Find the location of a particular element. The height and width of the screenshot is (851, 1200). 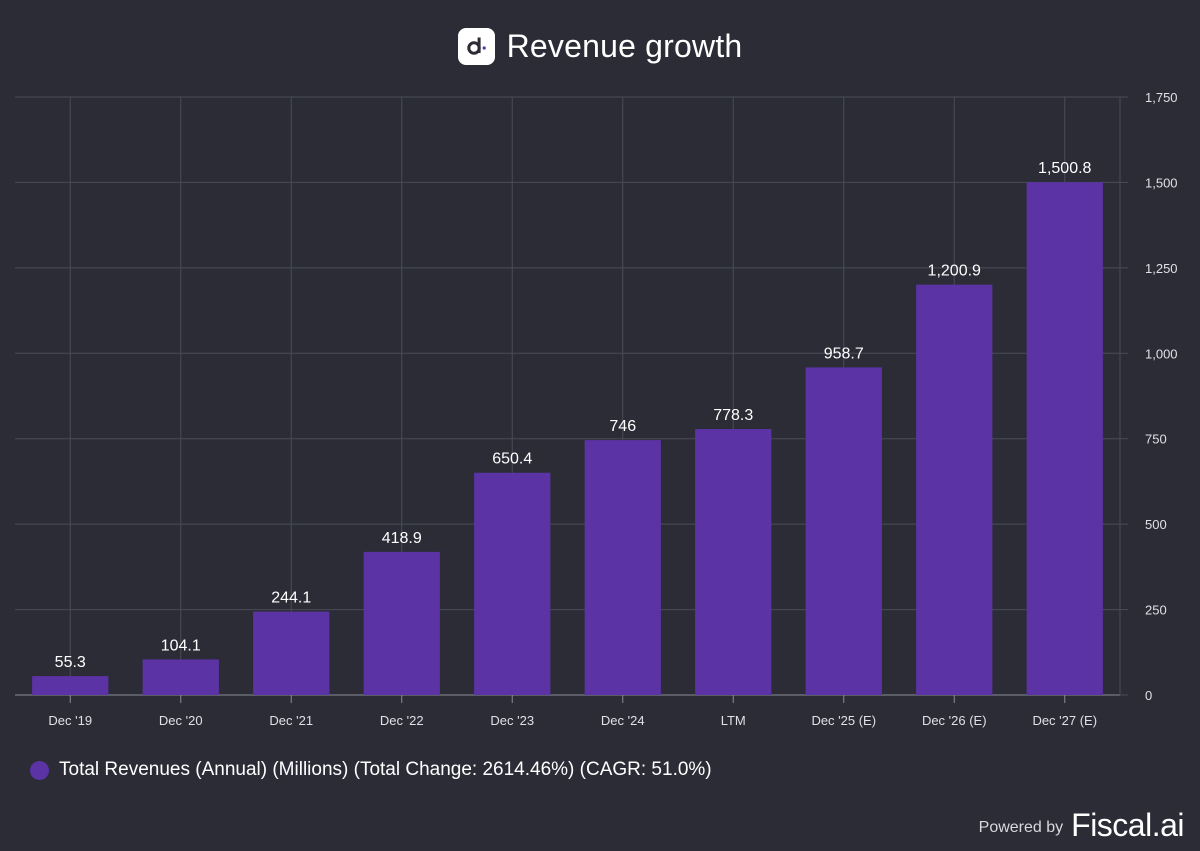

bar-value-label: 746 is located at coordinates (622, 426).